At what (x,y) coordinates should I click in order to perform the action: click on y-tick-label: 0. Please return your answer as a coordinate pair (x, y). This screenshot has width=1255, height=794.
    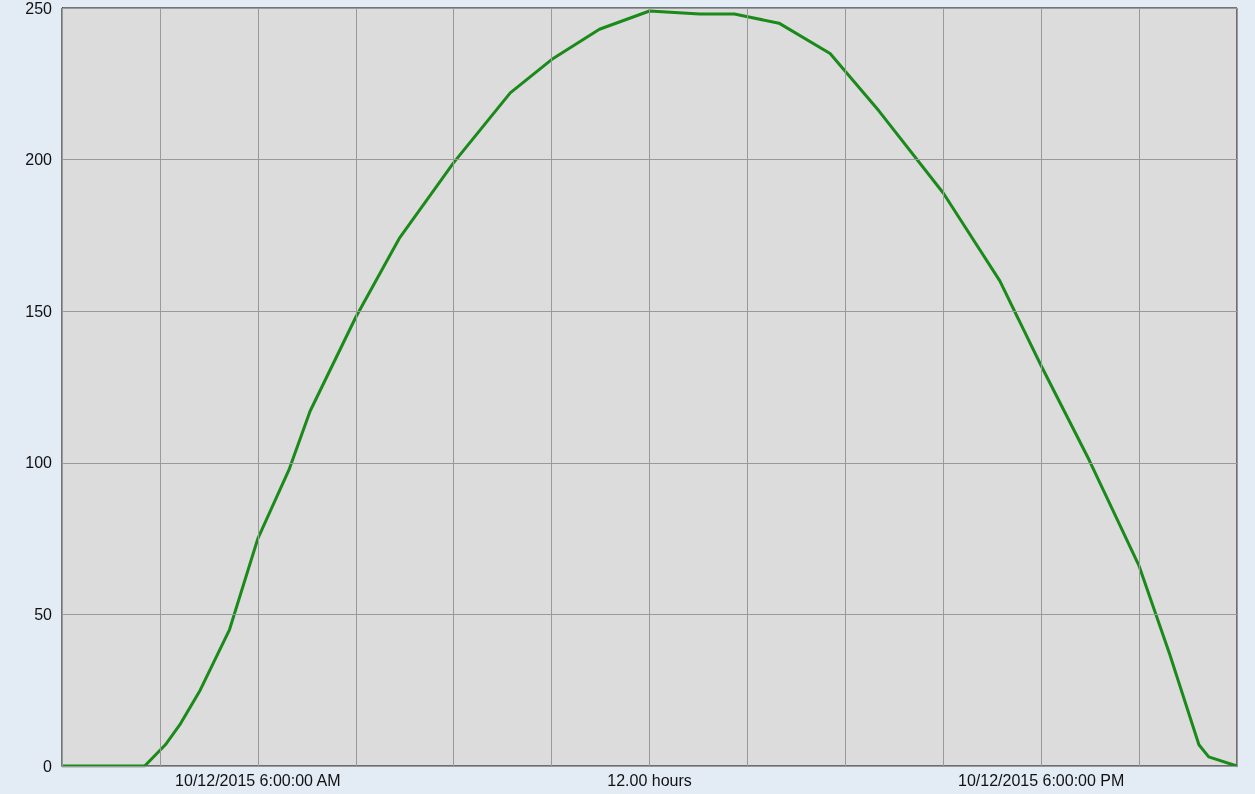
    Looking at the image, I should click on (48, 766).